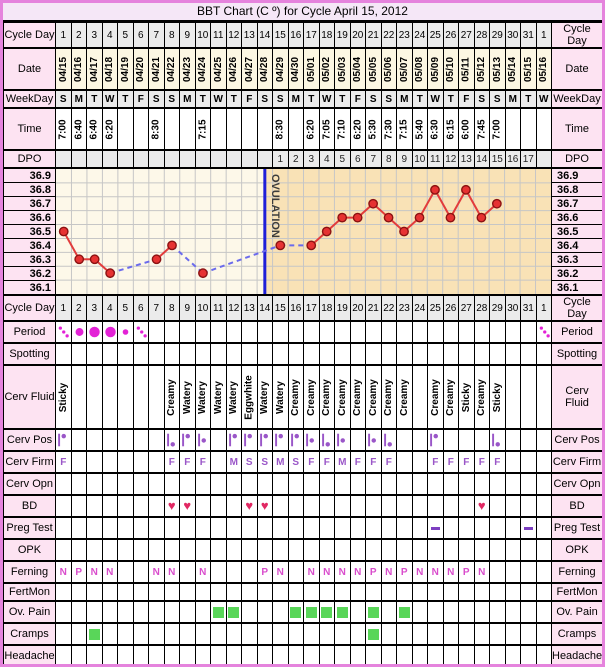  What do you see at coordinates (63, 35) in the screenshot?
I see `cell-cycle_day-col-1: 1` at bounding box center [63, 35].